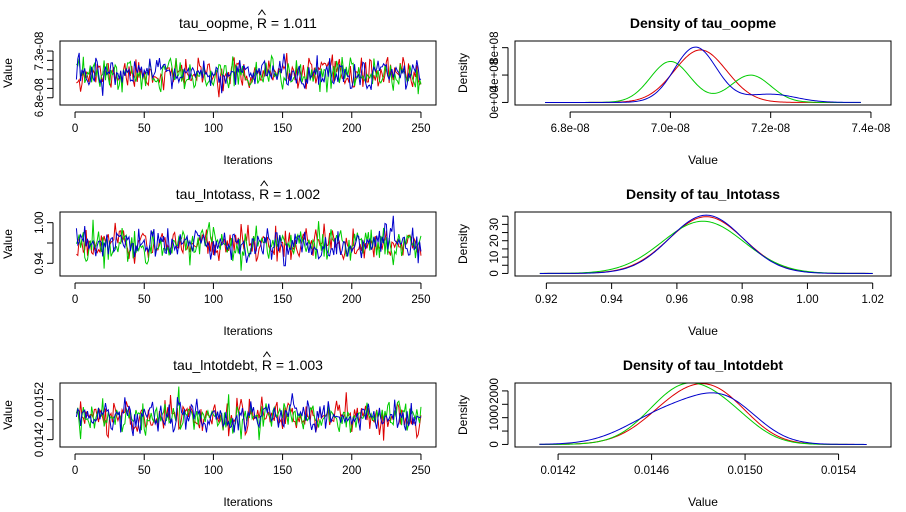  What do you see at coordinates (217, 365) in the screenshot?
I see `title-param: tau_lntotdebt,` at bounding box center [217, 365].